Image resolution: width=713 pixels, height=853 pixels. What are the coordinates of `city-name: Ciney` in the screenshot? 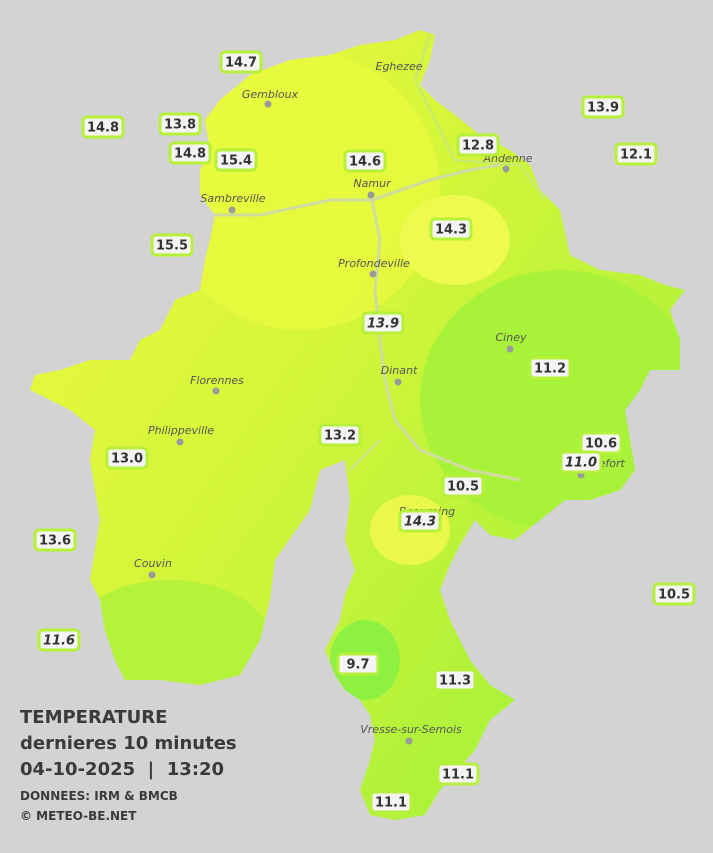 It's located at (511, 337).